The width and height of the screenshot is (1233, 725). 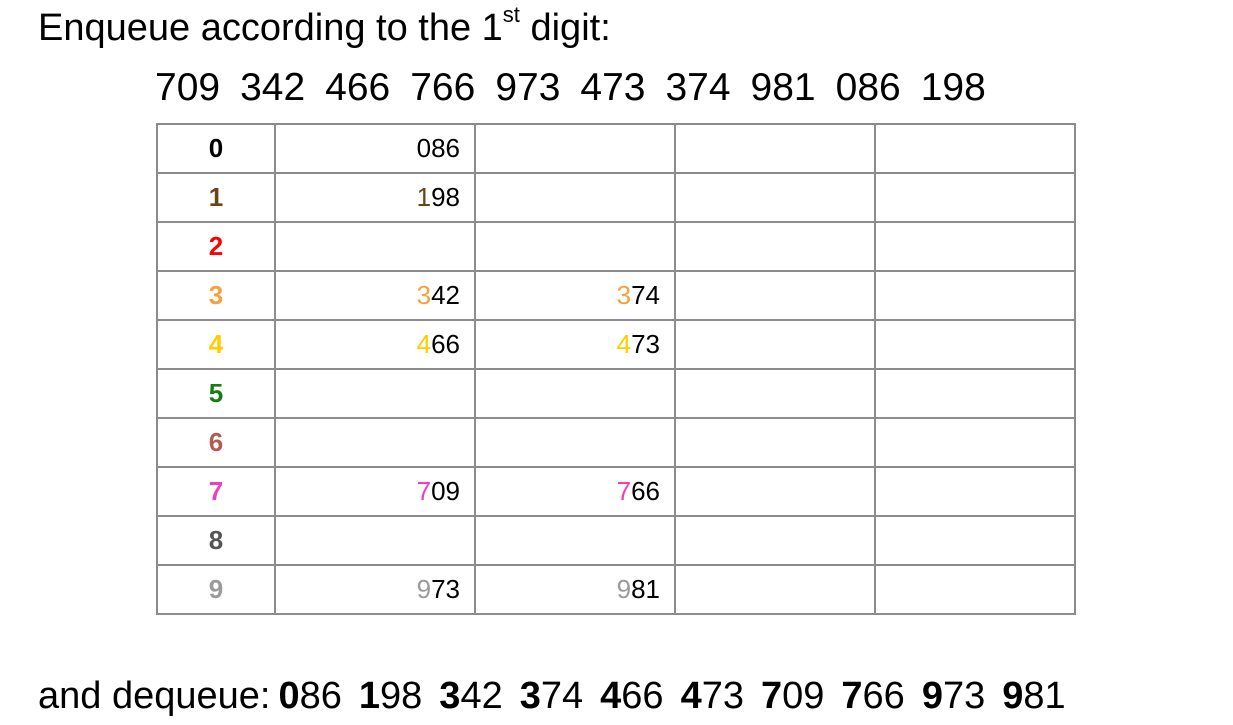 I want to click on dequeued-number: 374, so click(x=551, y=696).